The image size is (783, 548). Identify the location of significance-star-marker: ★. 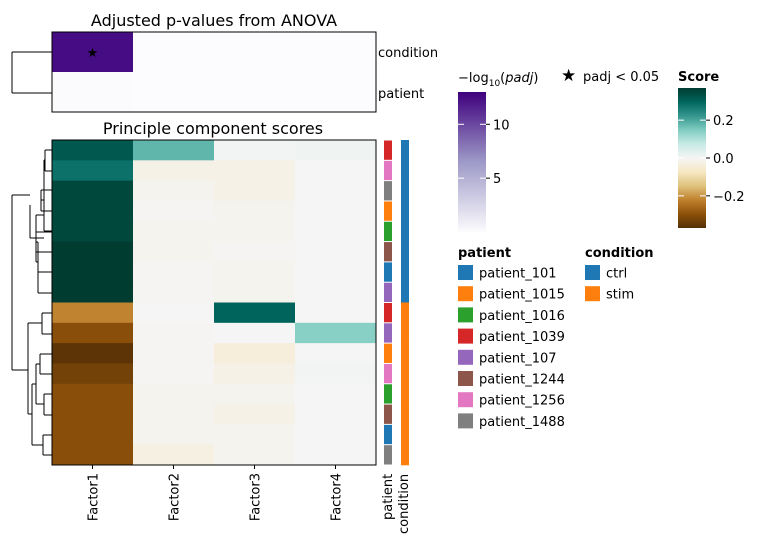
(93, 53).